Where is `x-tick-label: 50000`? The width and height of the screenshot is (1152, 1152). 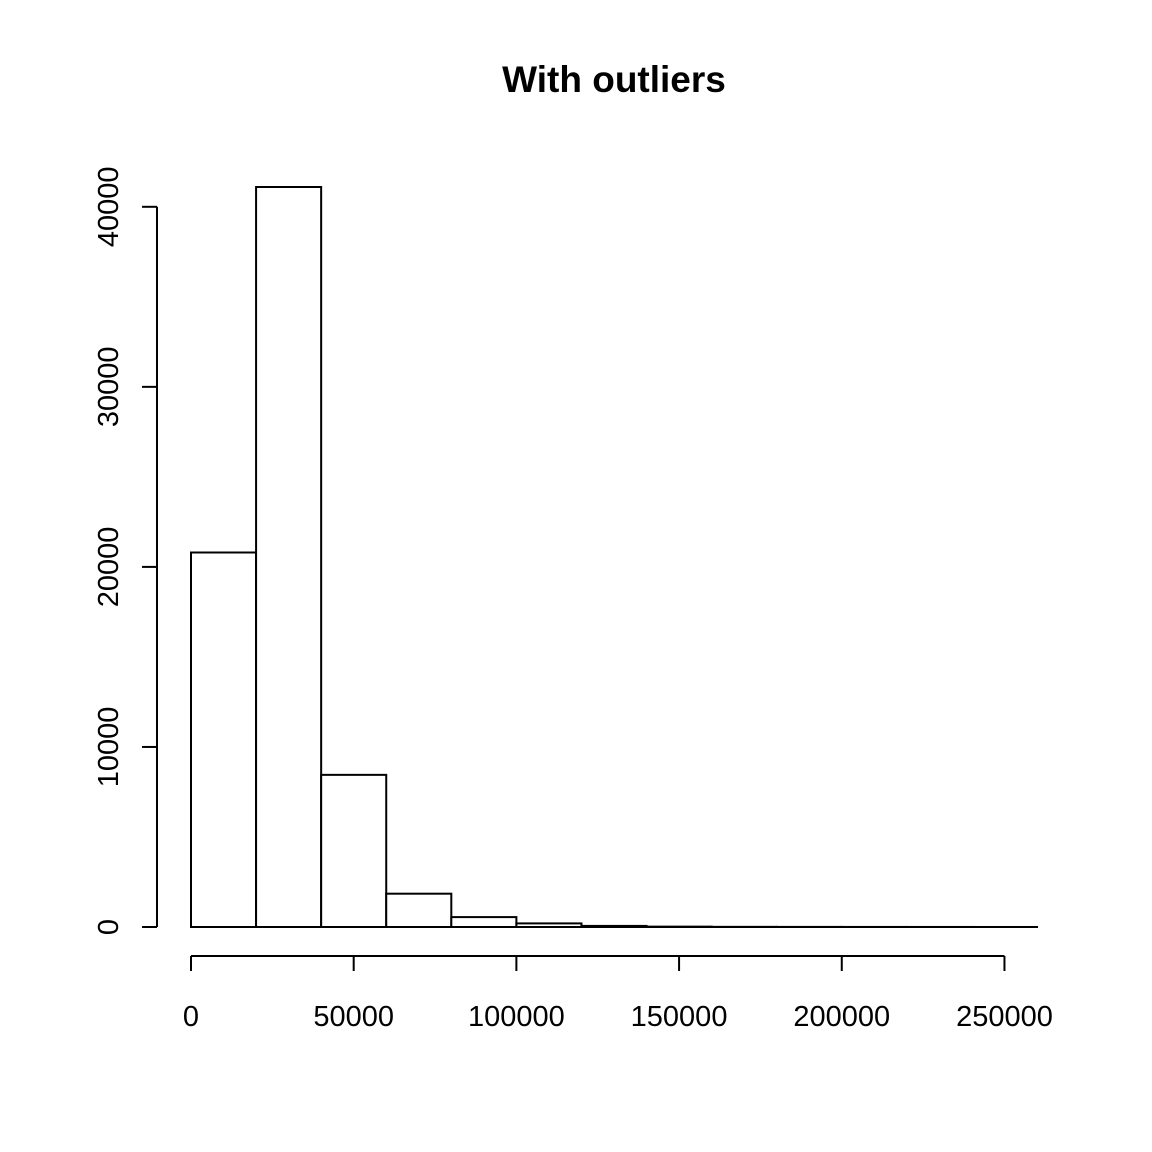
x-tick-label: 50000 is located at coordinates (353, 1017).